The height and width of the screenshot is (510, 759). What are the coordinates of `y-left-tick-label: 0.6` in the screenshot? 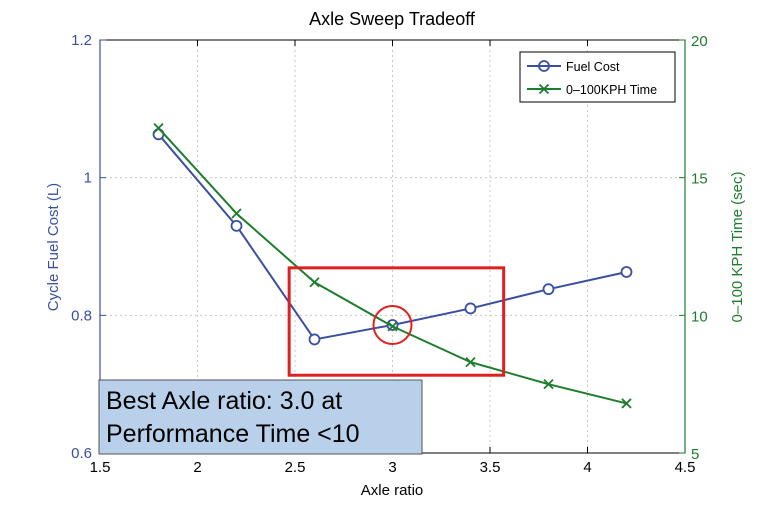 It's located at (81, 453).